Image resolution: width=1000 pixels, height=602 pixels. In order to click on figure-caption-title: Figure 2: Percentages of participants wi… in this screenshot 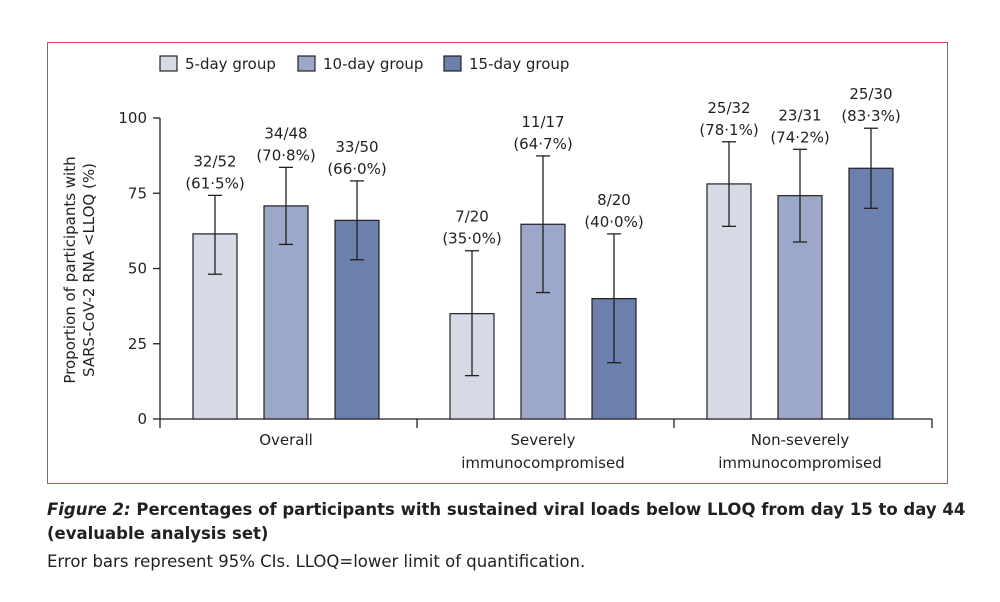, I will do `click(507, 522)`.